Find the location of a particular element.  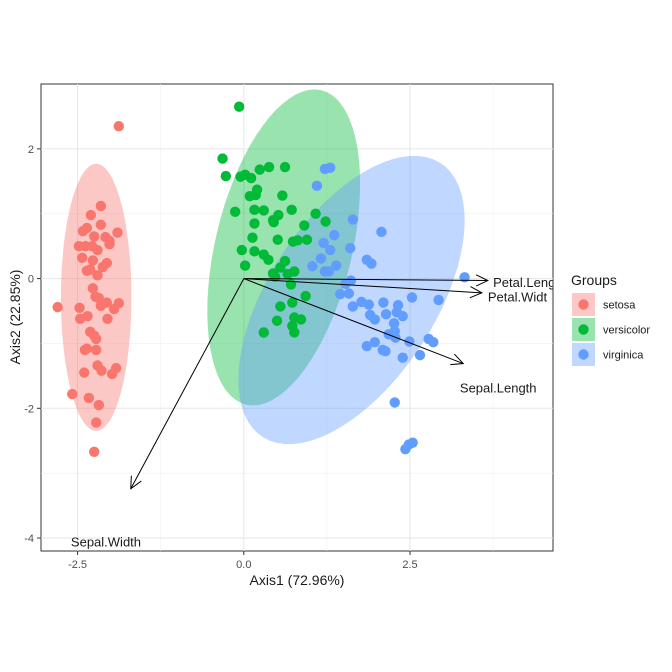

arrow-label-petal-length: Petal.Leng is located at coordinates (524, 282).